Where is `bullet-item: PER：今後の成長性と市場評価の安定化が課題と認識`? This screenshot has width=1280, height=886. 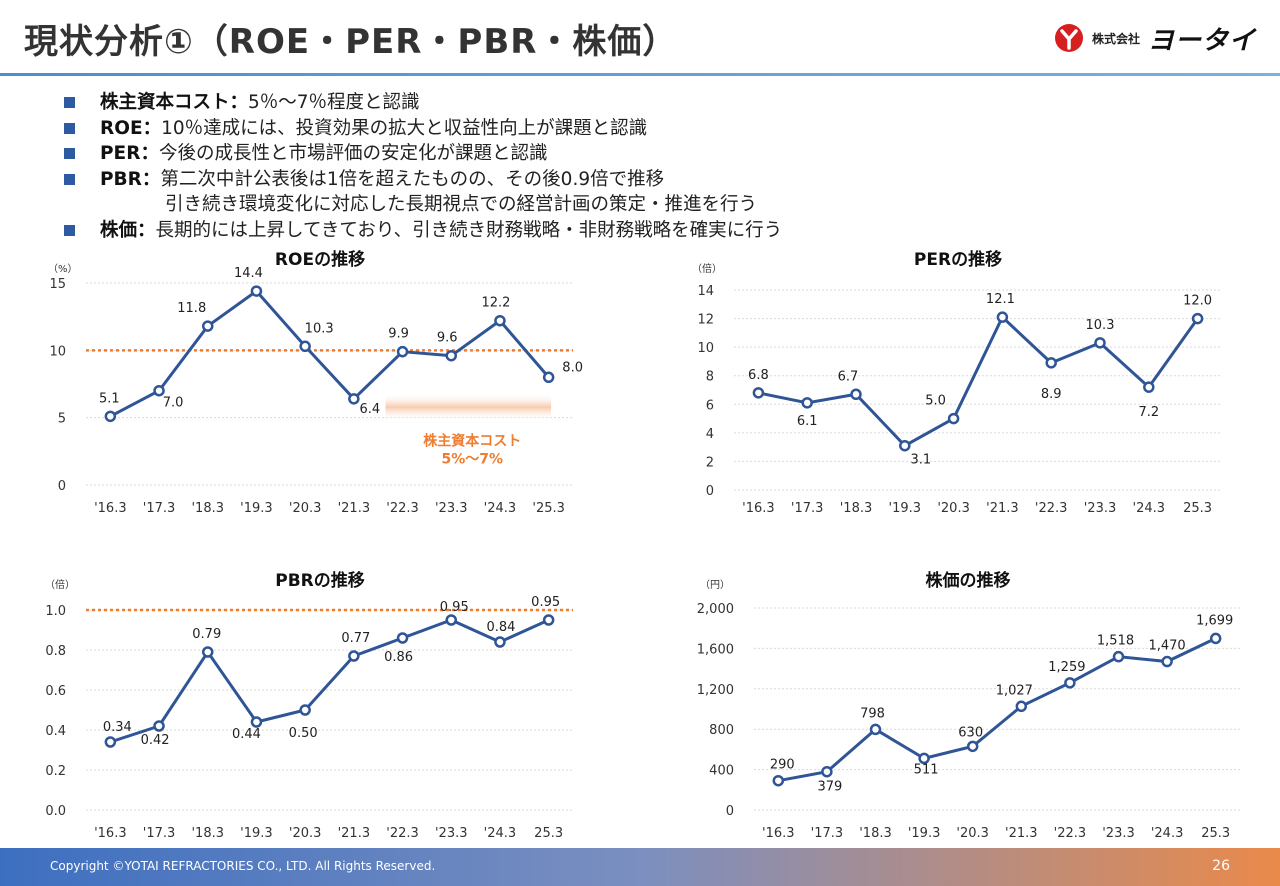
bullet-item: PER：今後の成長性と市場評価の安定化が課題と認識 is located at coordinates (422, 154).